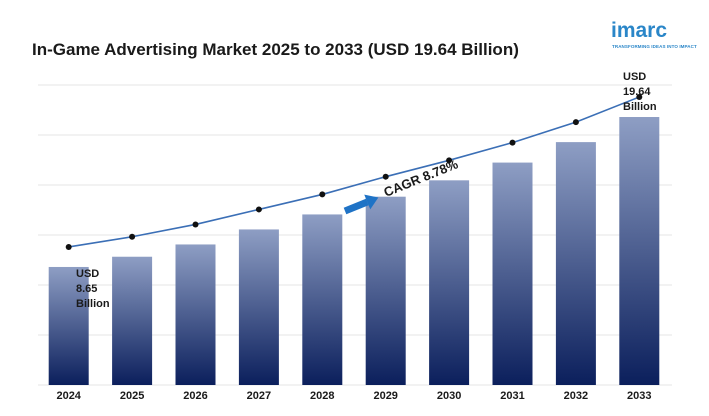 The image size is (709, 416). Describe the element at coordinates (385, 176) in the screenshot. I see `trend-point-2029` at that location.